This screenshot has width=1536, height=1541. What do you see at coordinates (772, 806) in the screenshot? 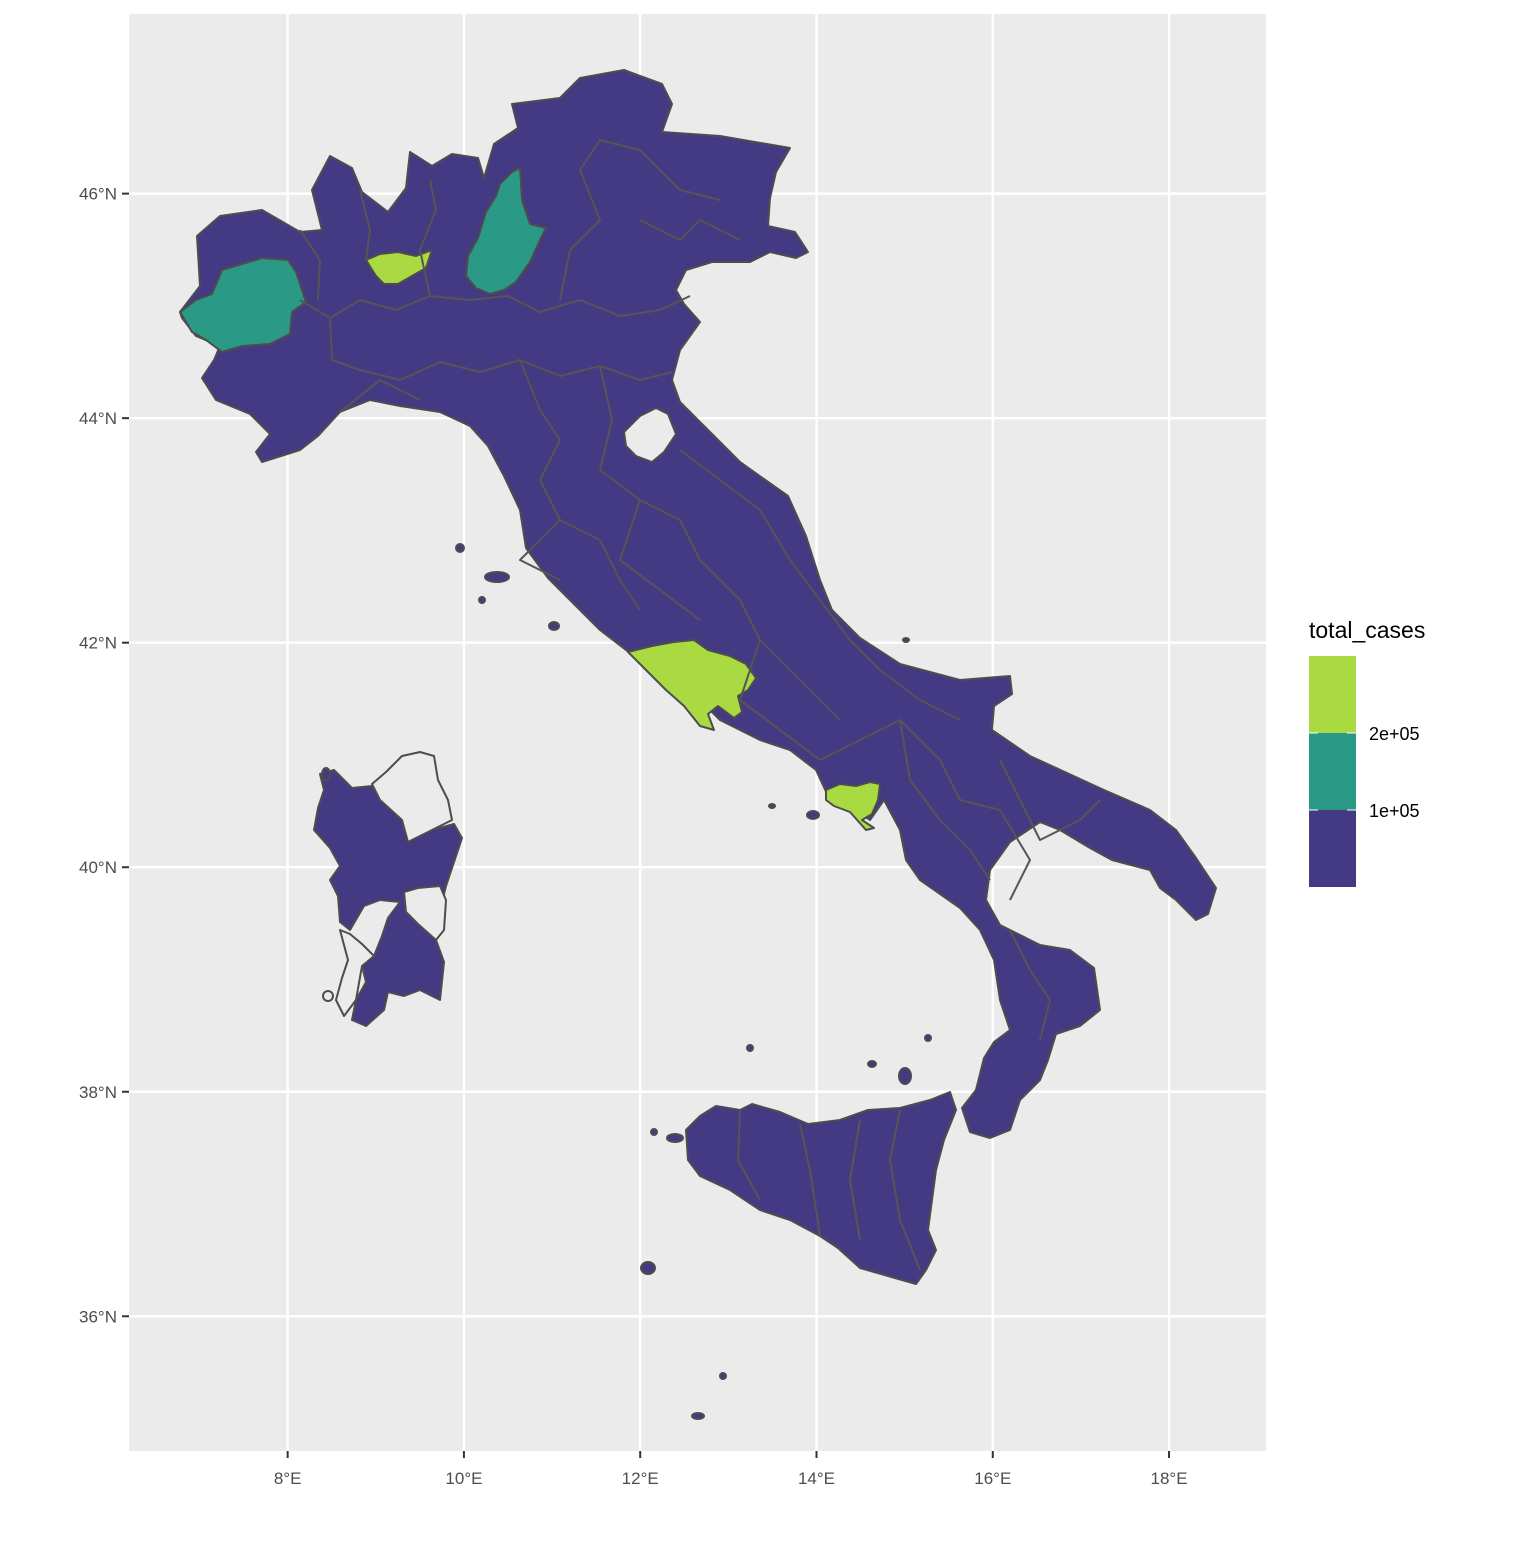
I see `island-ponza` at bounding box center [772, 806].